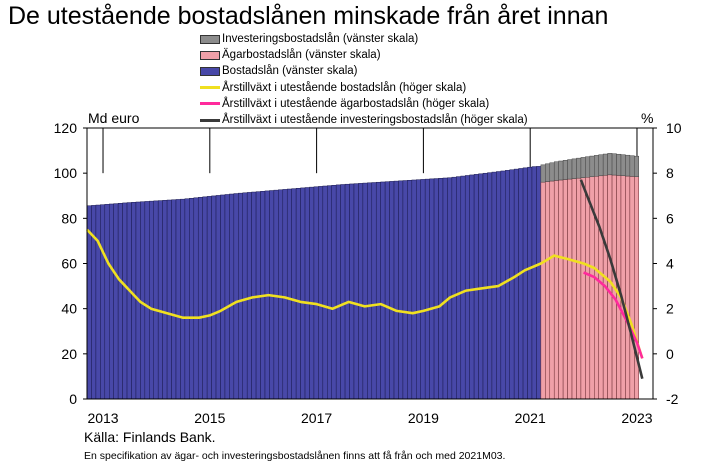  Describe the element at coordinates (102, 418) in the screenshot. I see `x-tick-label: 2013` at that location.